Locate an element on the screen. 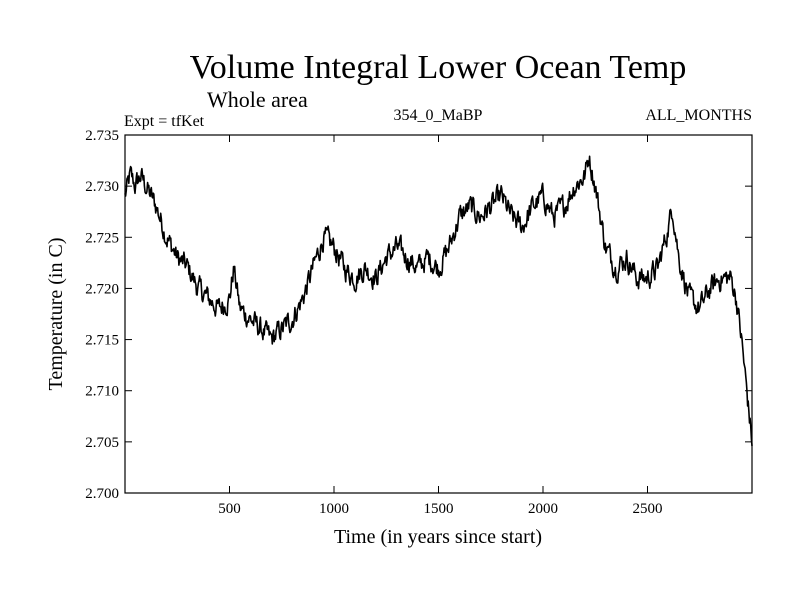 The height and width of the screenshot is (600, 800). x-tick-label: 1500 is located at coordinates (439, 509).